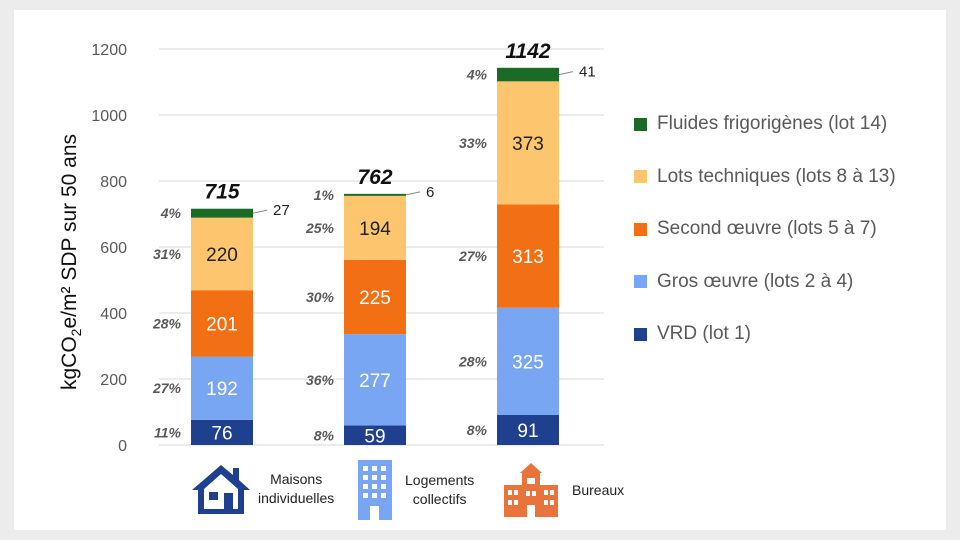  I want to click on y-tick-label: 200, so click(113, 380).